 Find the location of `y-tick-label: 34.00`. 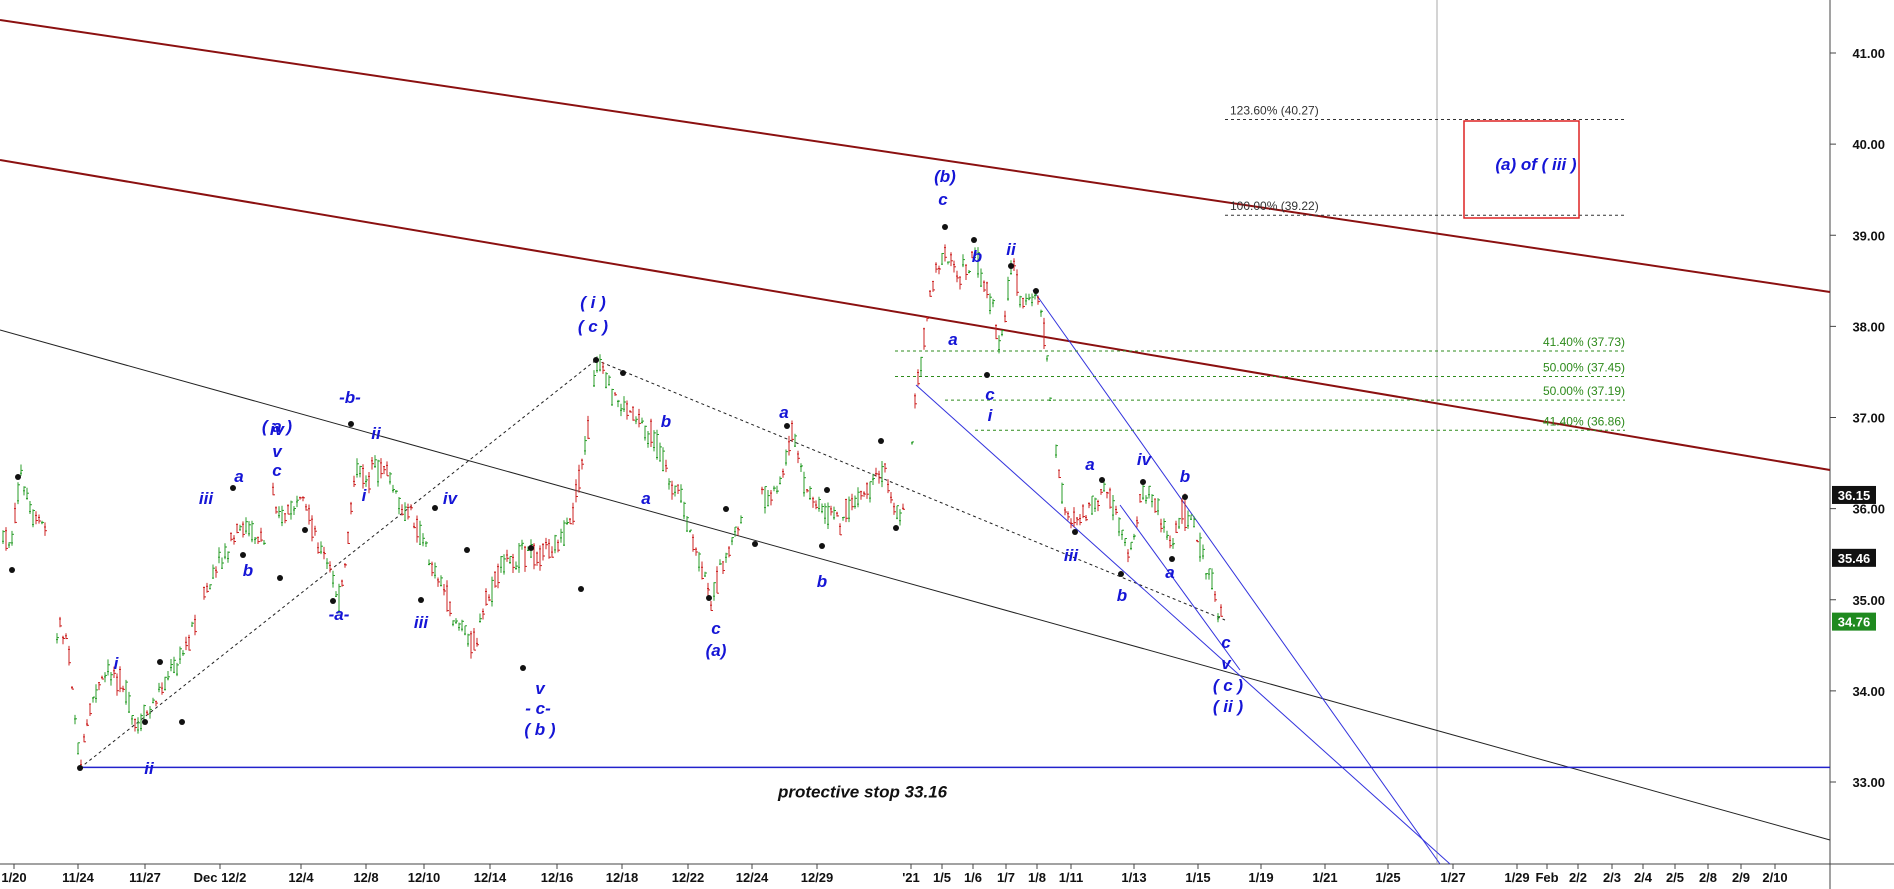

y-tick-label: 34.00 is located at coordinates (1868, 691).